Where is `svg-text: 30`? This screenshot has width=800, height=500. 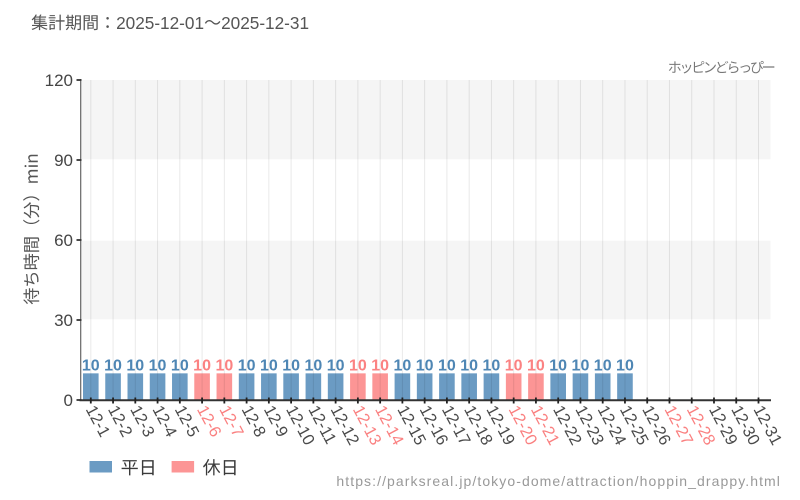 svg-text: 30 is located at coordinates (63, 320).